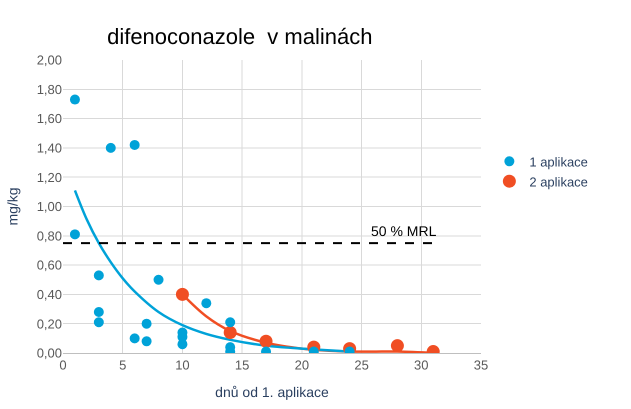 The image size is (631, 409). Describe the element at coordinates (182, 365) in the screenshot. I see `x-tick-label: 10` at that location.